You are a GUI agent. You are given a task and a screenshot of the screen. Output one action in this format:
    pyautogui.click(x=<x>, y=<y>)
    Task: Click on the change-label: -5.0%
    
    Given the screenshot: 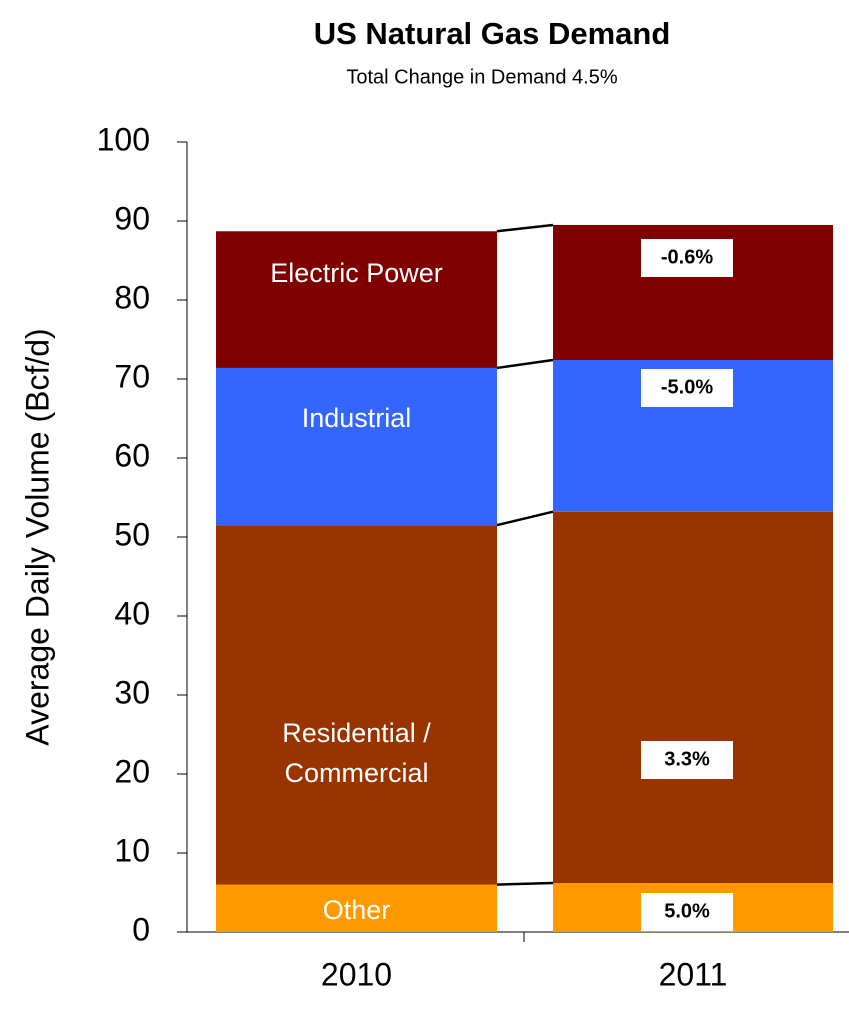 What is the action you would take?
    pyautogui.click(x=687, y=387)
    